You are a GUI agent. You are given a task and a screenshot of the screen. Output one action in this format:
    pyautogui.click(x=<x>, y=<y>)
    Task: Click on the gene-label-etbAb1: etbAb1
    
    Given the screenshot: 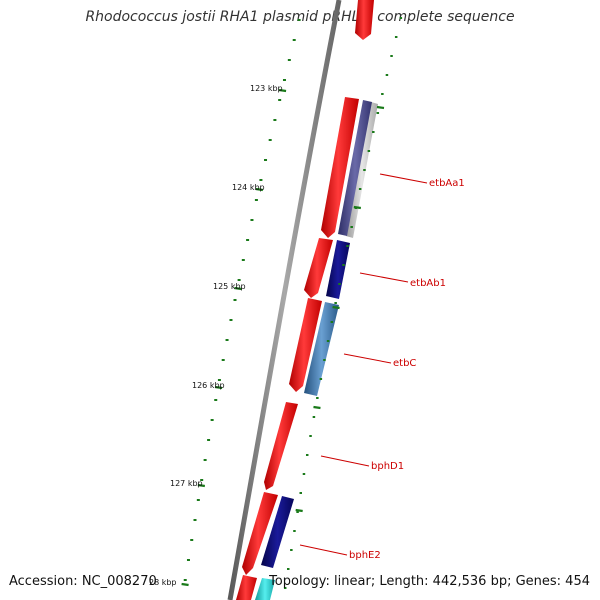 What is the action you would take?
    pyautogui.click(x=428, y=283)
    